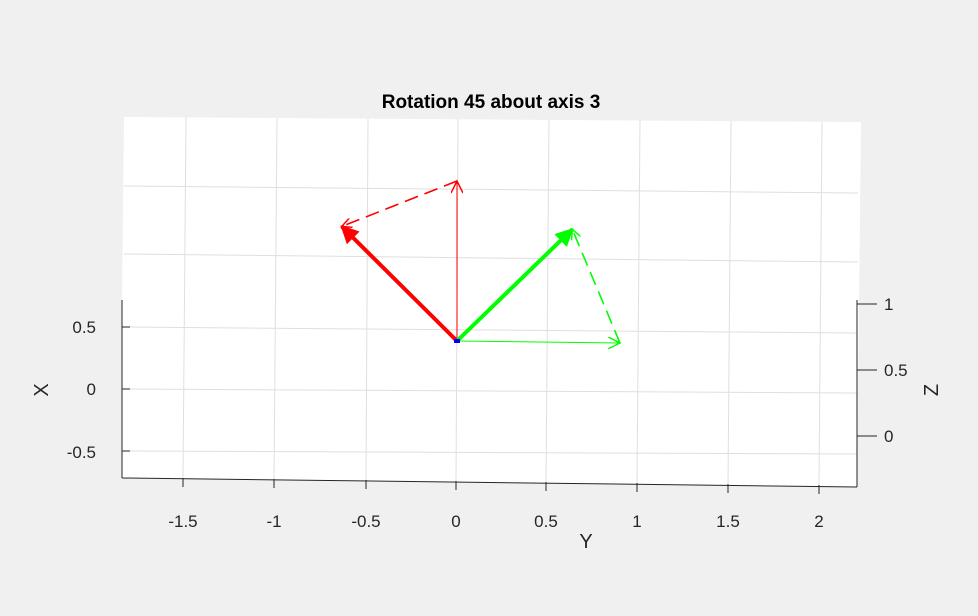 The width and height of the screenshot is (978, 616). Describe the element at coordinates (888, 304) in the screenshot. I see `z-tick-label: 1` at that location.